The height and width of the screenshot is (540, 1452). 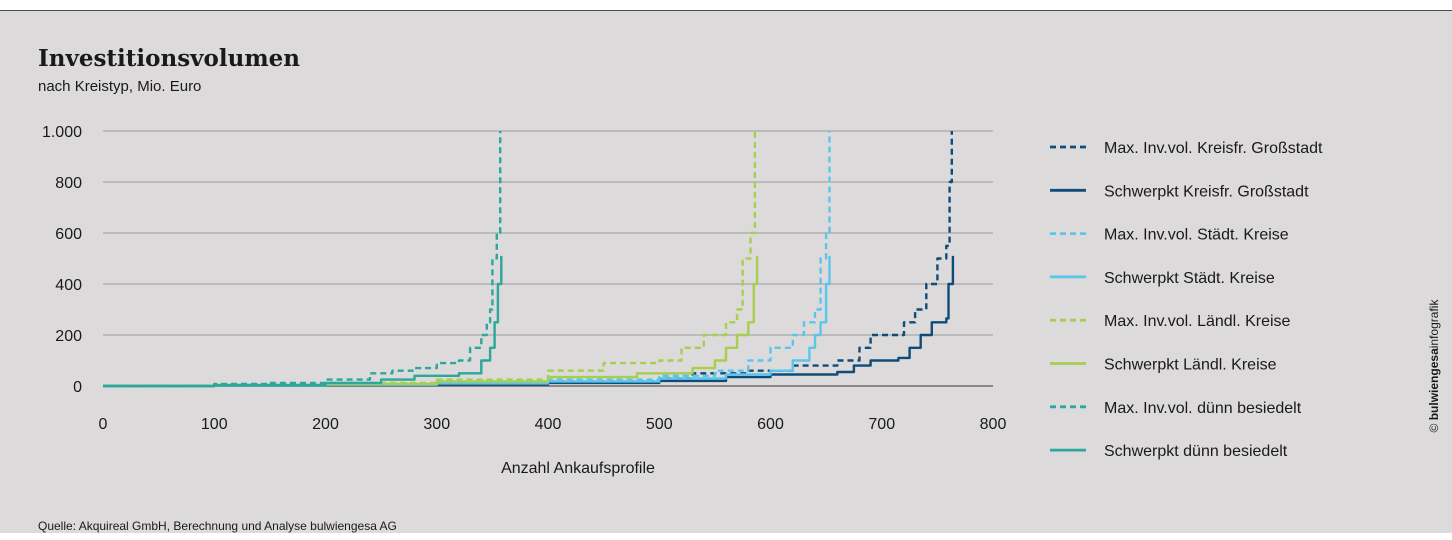 I want to click on y-tick-label: 800, so click(x=68, y=183).